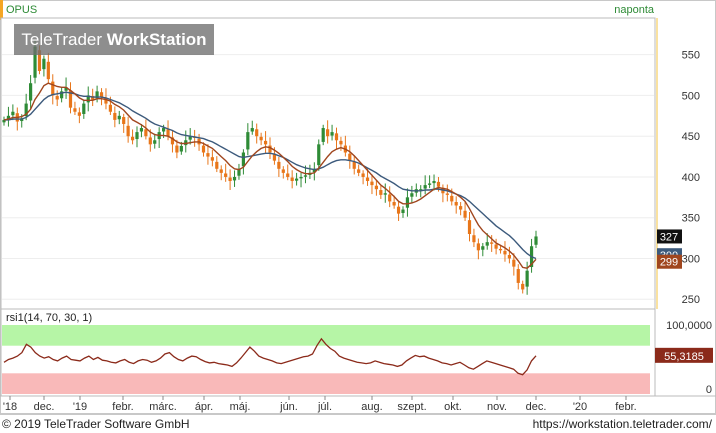  I want to click on last-close-label: 327, so click(669, 237).